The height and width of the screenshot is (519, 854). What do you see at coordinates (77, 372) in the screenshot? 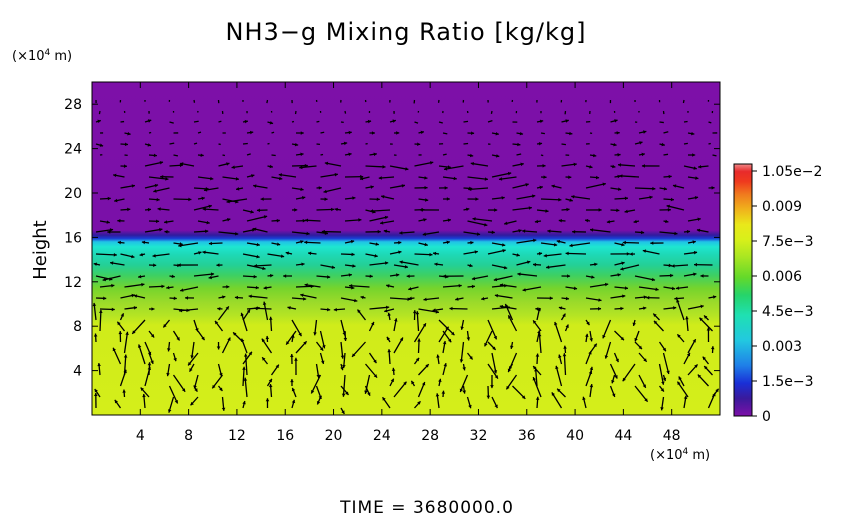
I see `y-tick-label: 4` at bounding box center [77, 372].